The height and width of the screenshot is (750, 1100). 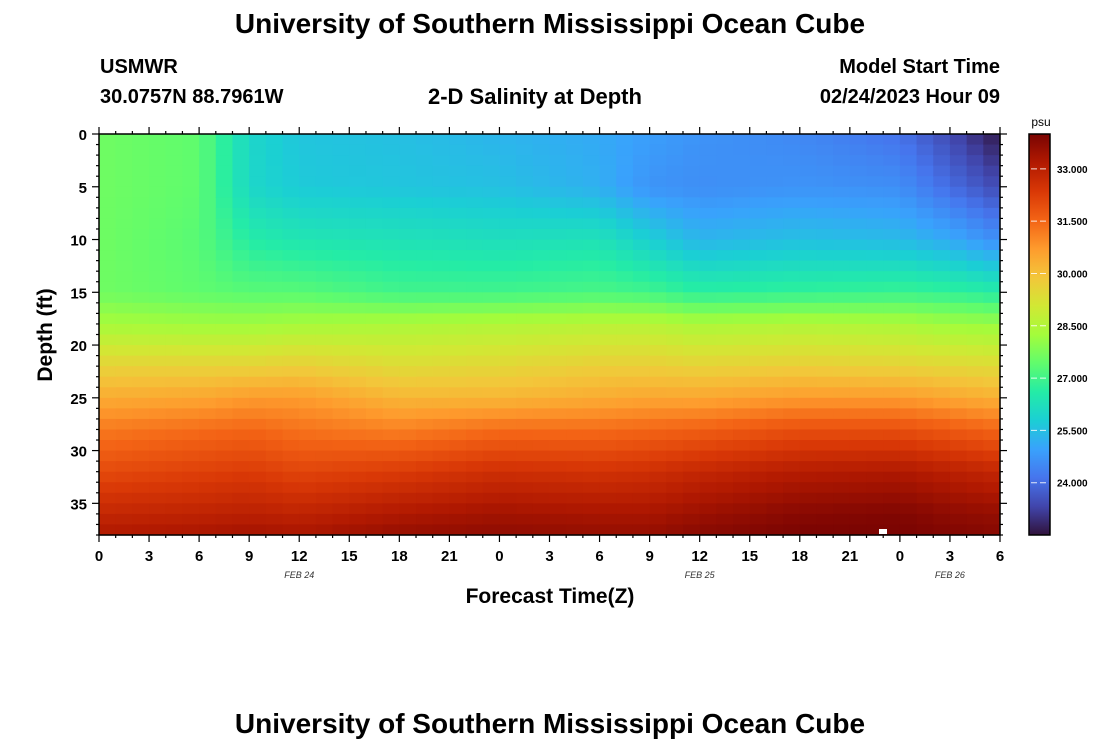 What do you see at coordinates (1072, 222) in the screenshot?
I see `colorbar-tick-label: 31.500` at bounding box center [1072, 222].